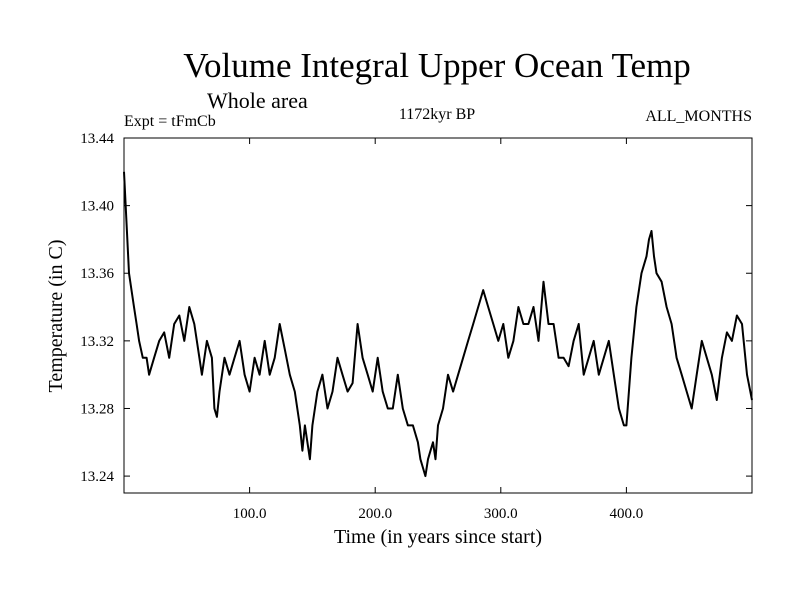  What do you see at coordinates (97, 207) in the screenshot?
I see `y-tick-label: 13.40` at bounding box center [97, 207].